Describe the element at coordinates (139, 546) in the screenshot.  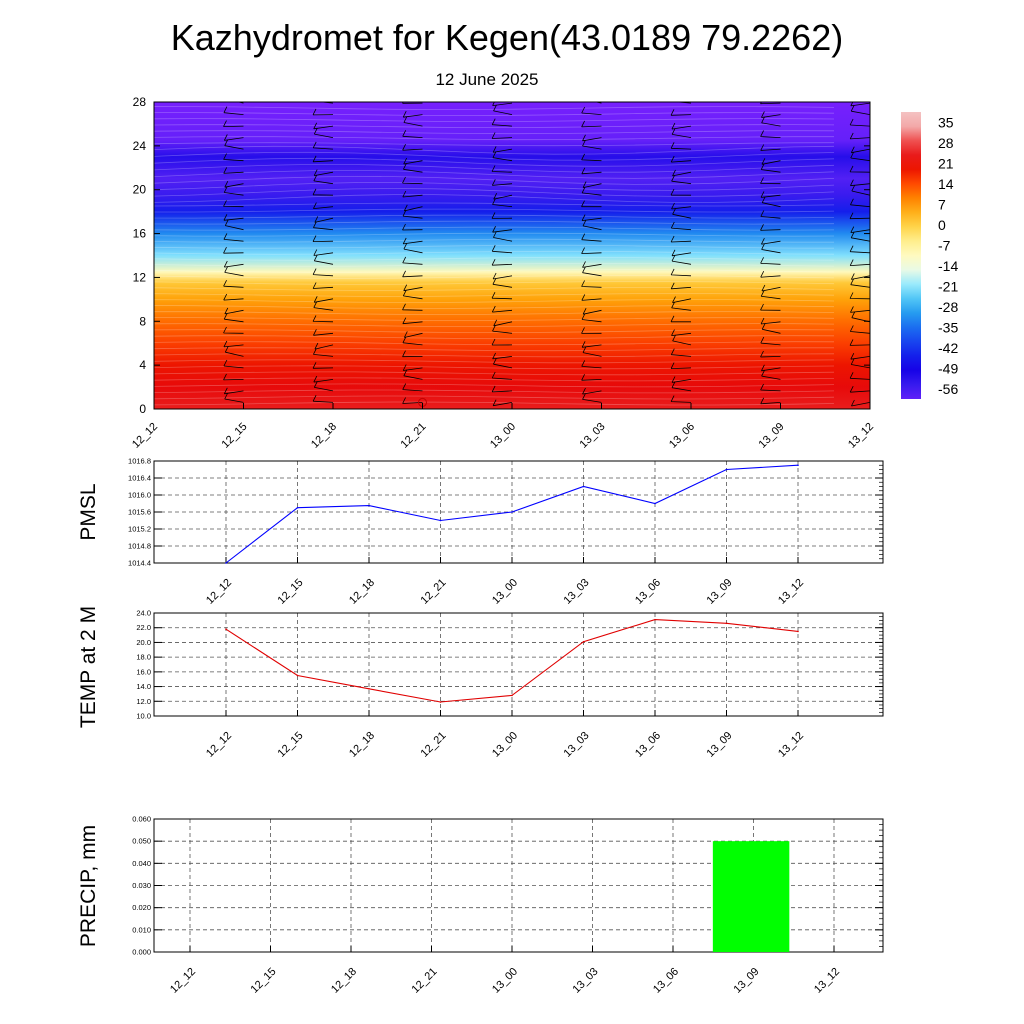
I see `y-tick-label: 1014.8` at that location.